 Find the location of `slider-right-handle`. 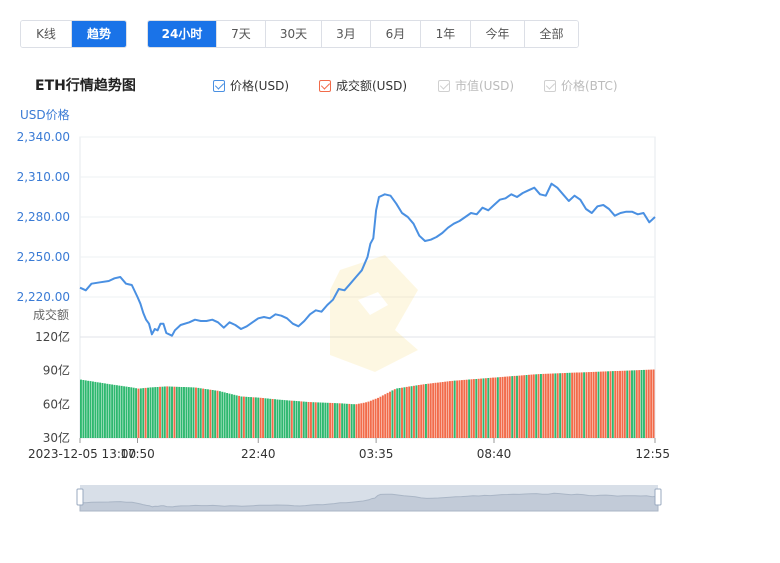

slider-right-handle is located at coordinates (658, 497).